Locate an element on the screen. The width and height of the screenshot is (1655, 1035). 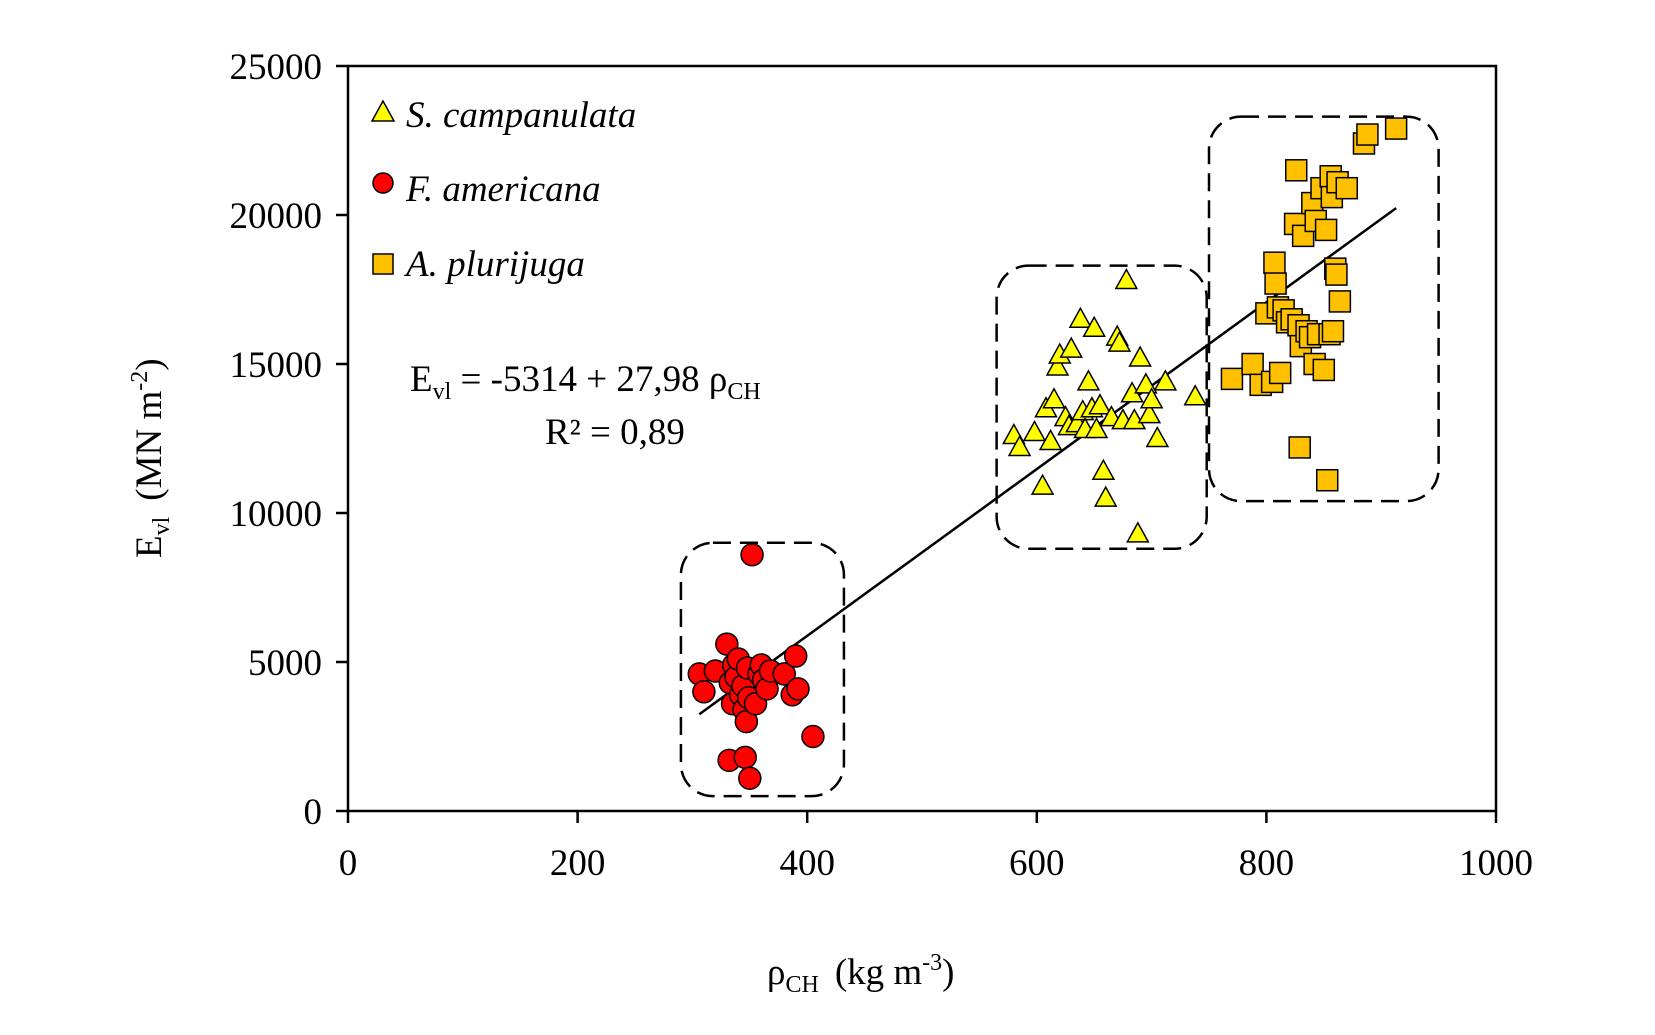
legend-label-f-americana: F. americana is located at coordinates (503, 189).